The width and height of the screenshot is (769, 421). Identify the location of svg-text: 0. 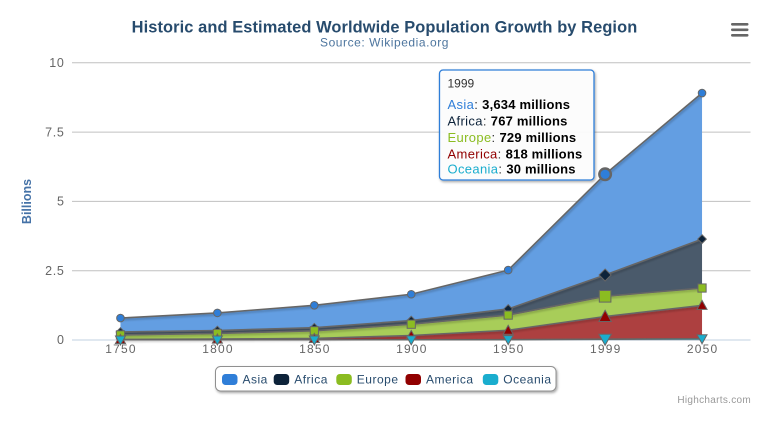
(61, 340).